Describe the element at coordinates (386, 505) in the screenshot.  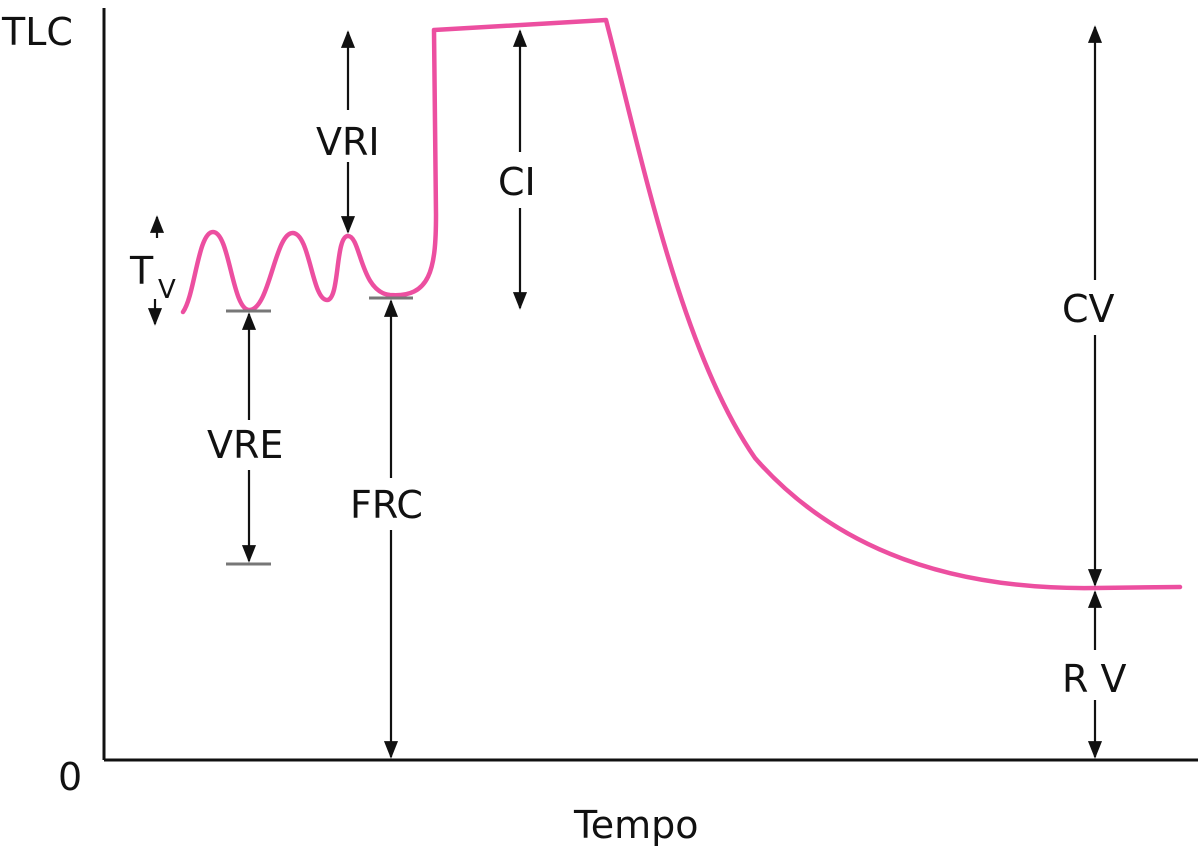
I see `frc-label: FRC` at that location.